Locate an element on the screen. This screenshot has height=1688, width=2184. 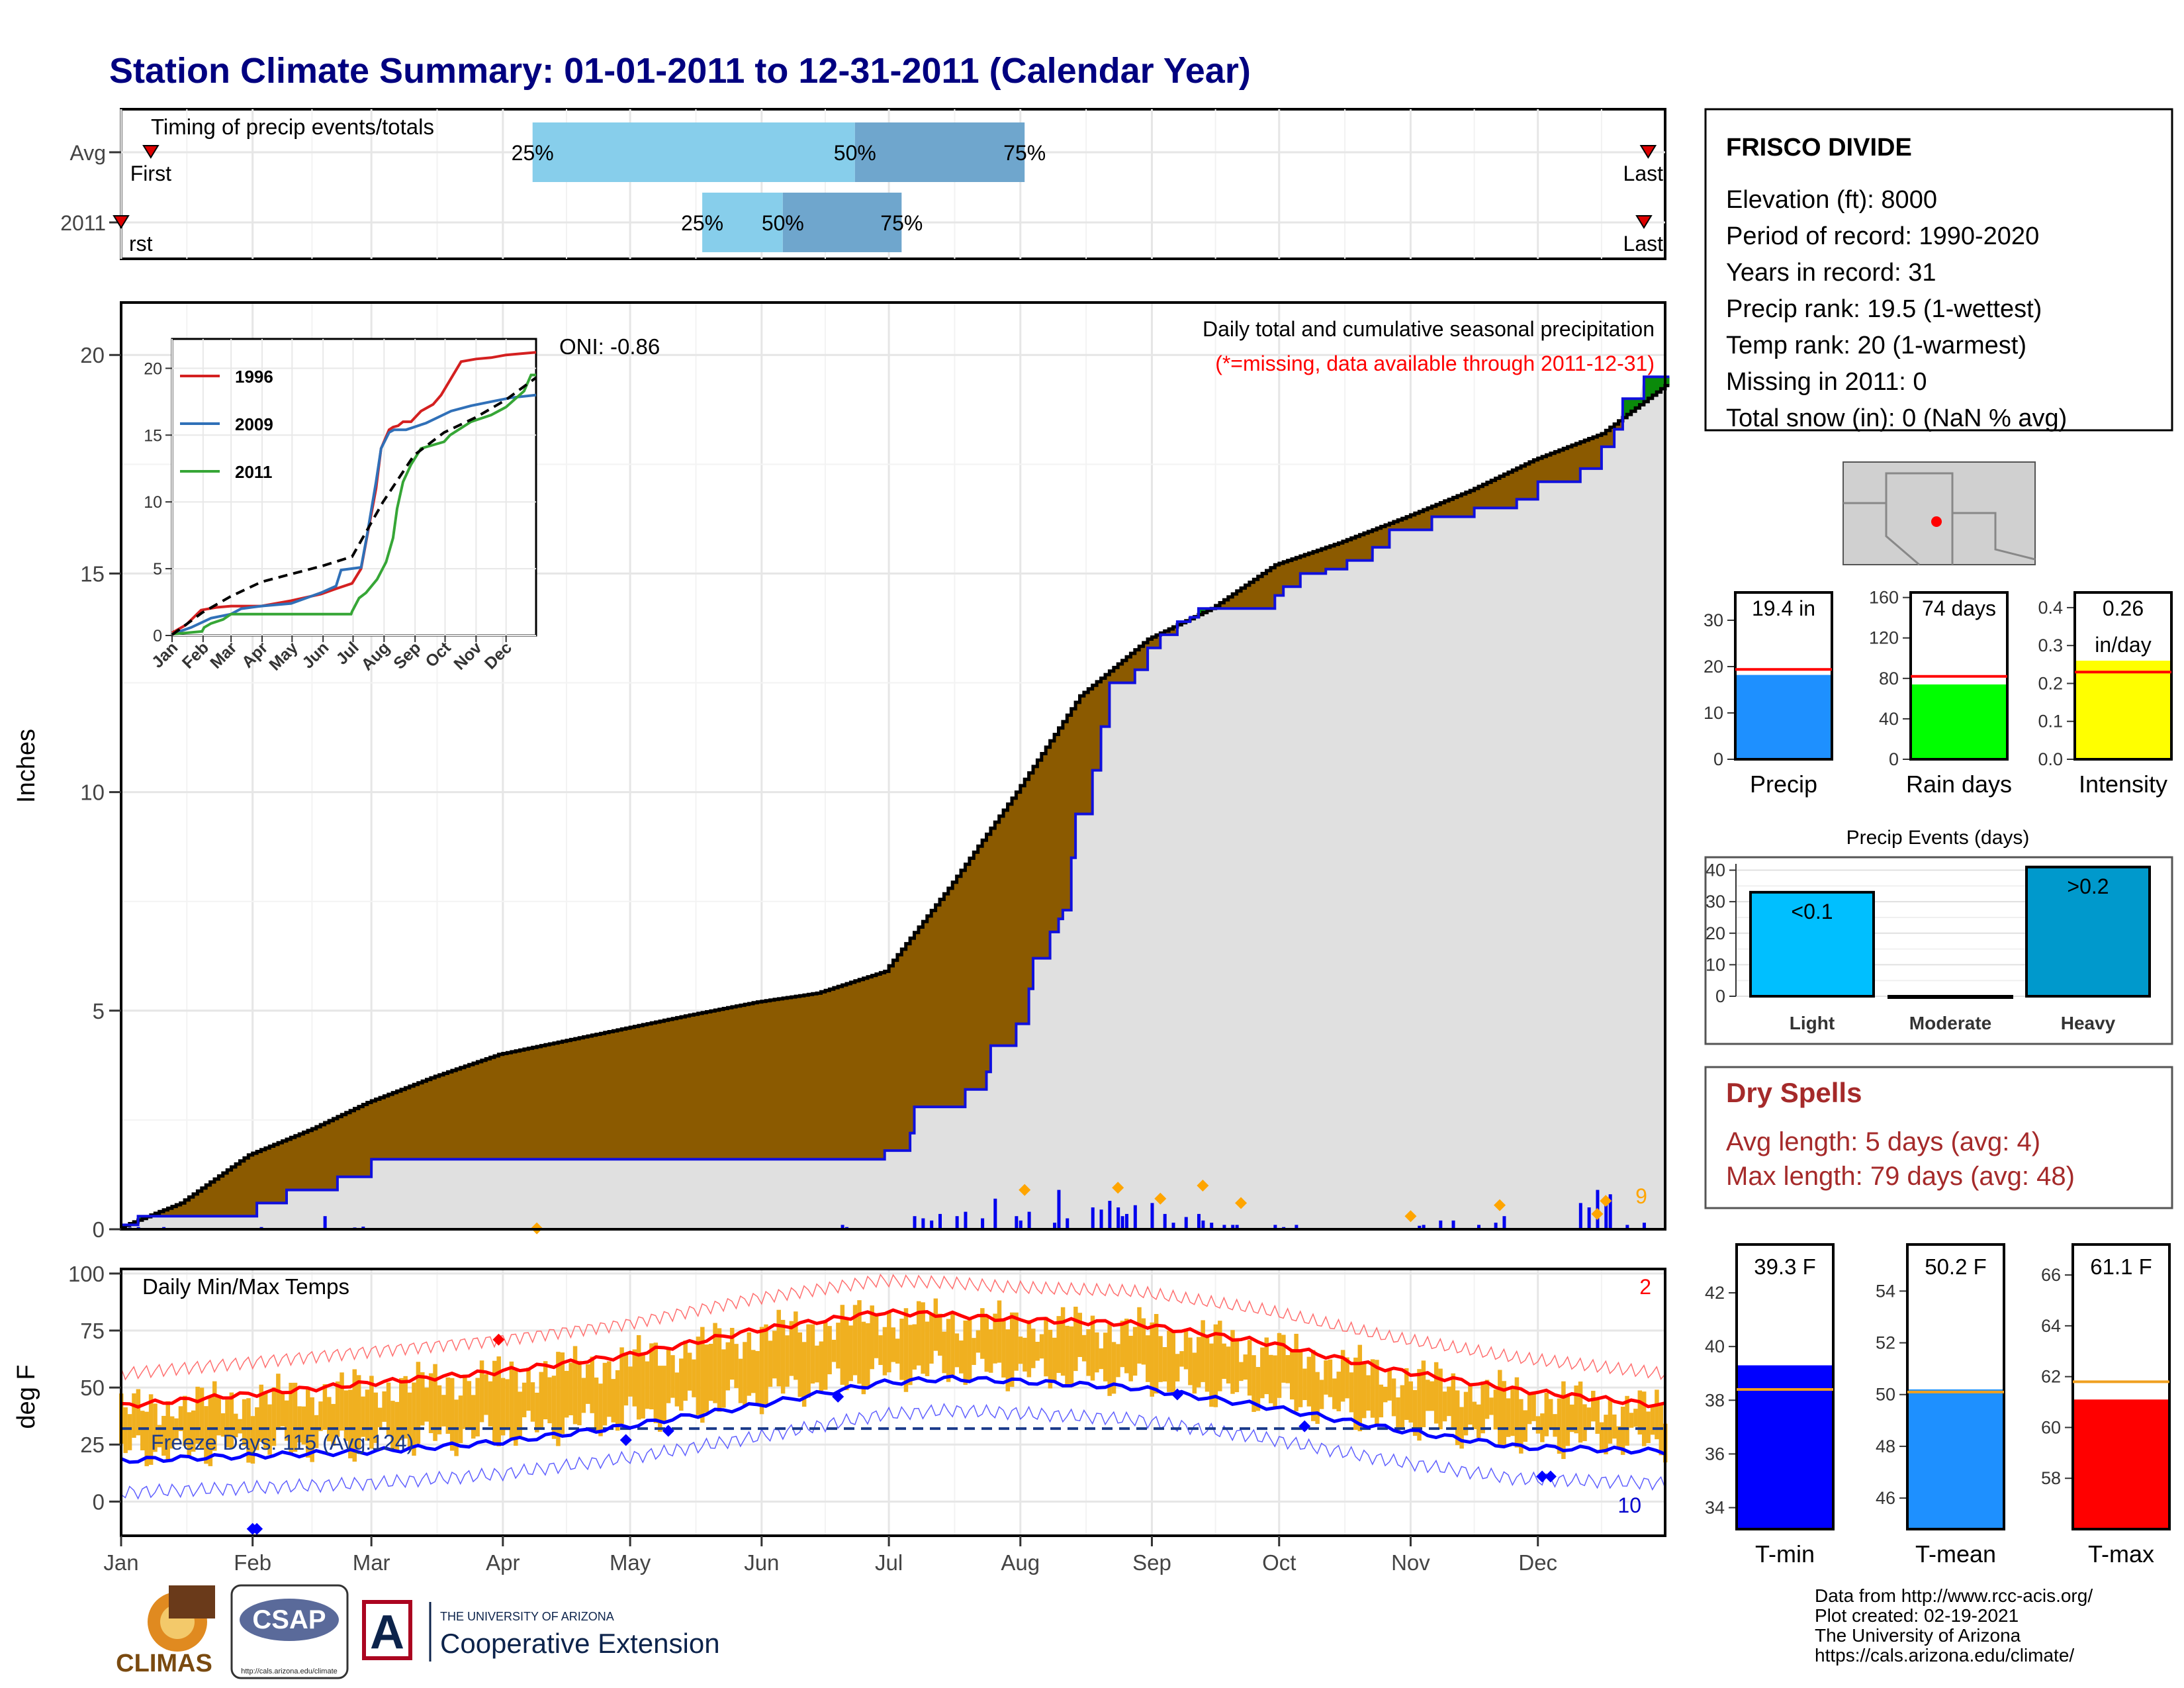
climas-logo-text: CLIMAS is located at coordinates (164, 1663).